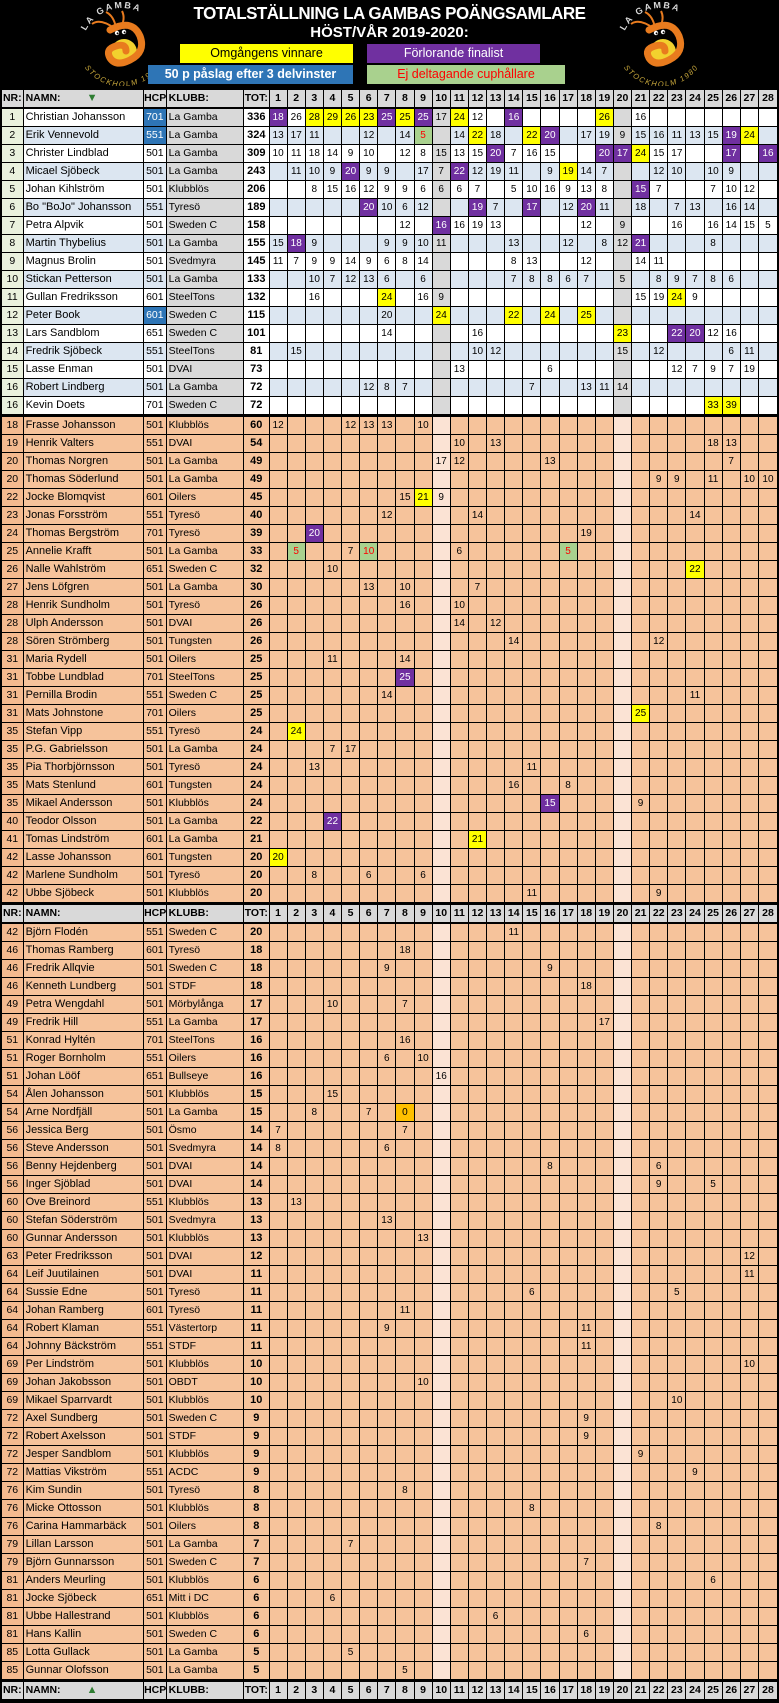 The image size is (779, 1703). Describe the element at coordinates (514, 262) in the screenshot. I see `score-cell-round-14: 8` at that location.